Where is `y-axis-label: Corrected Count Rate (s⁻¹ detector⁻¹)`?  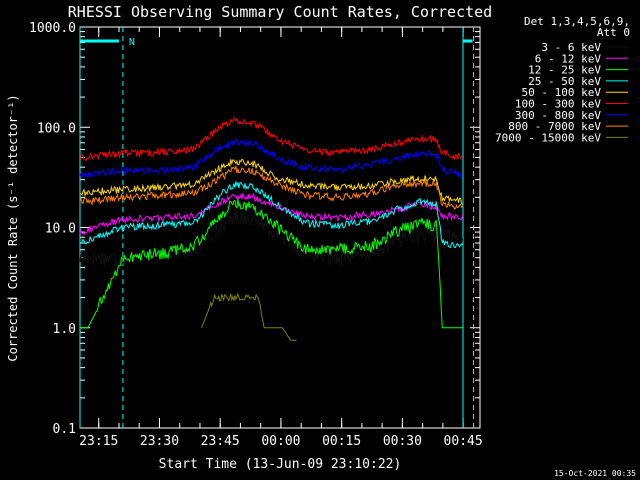 y-axis-label: Corrected Count Rate (s⁻¹ detector⁻¹) is located at coordinates (13, 227).